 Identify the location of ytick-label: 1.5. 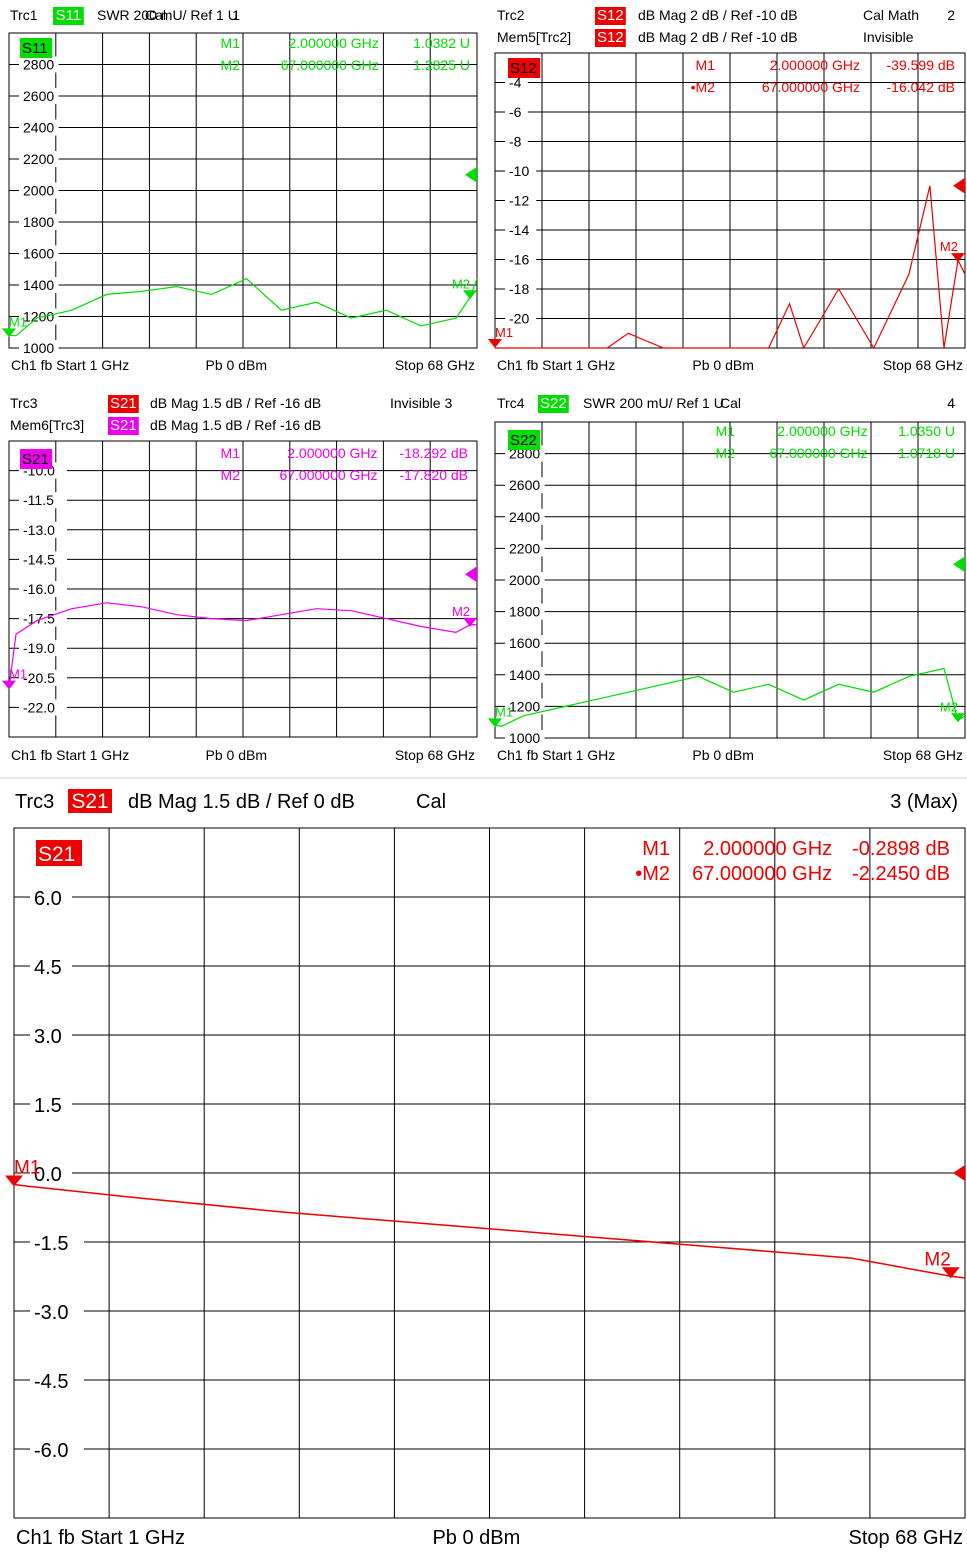
(48, 1106).